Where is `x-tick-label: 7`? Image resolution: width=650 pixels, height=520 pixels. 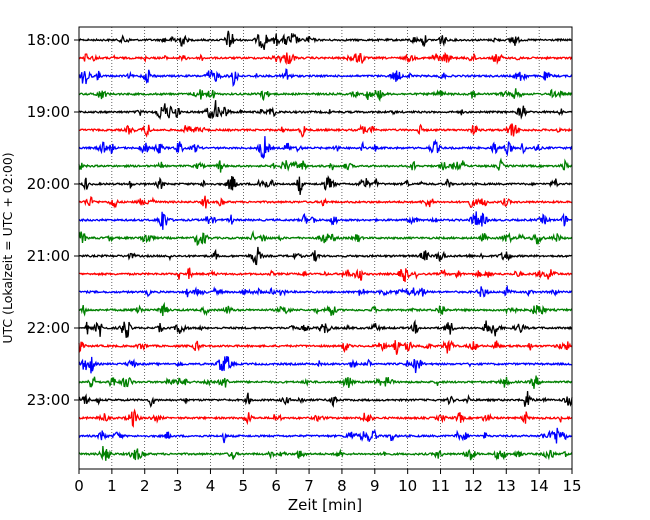
x-tick-label: 7 is located at coordinates (309, 486).